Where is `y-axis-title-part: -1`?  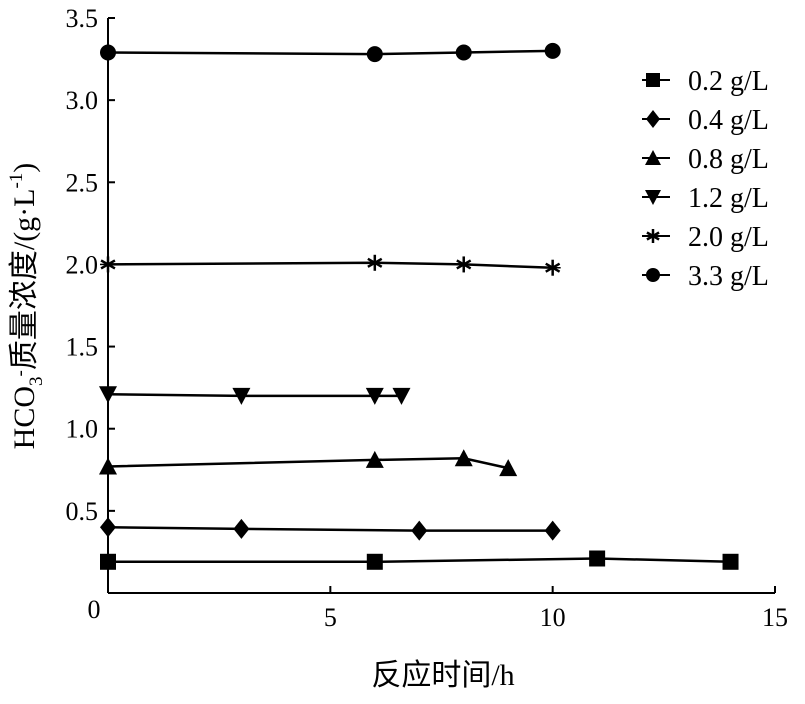
y-axis-title-part: -1 is located at coordinates (16, 181).